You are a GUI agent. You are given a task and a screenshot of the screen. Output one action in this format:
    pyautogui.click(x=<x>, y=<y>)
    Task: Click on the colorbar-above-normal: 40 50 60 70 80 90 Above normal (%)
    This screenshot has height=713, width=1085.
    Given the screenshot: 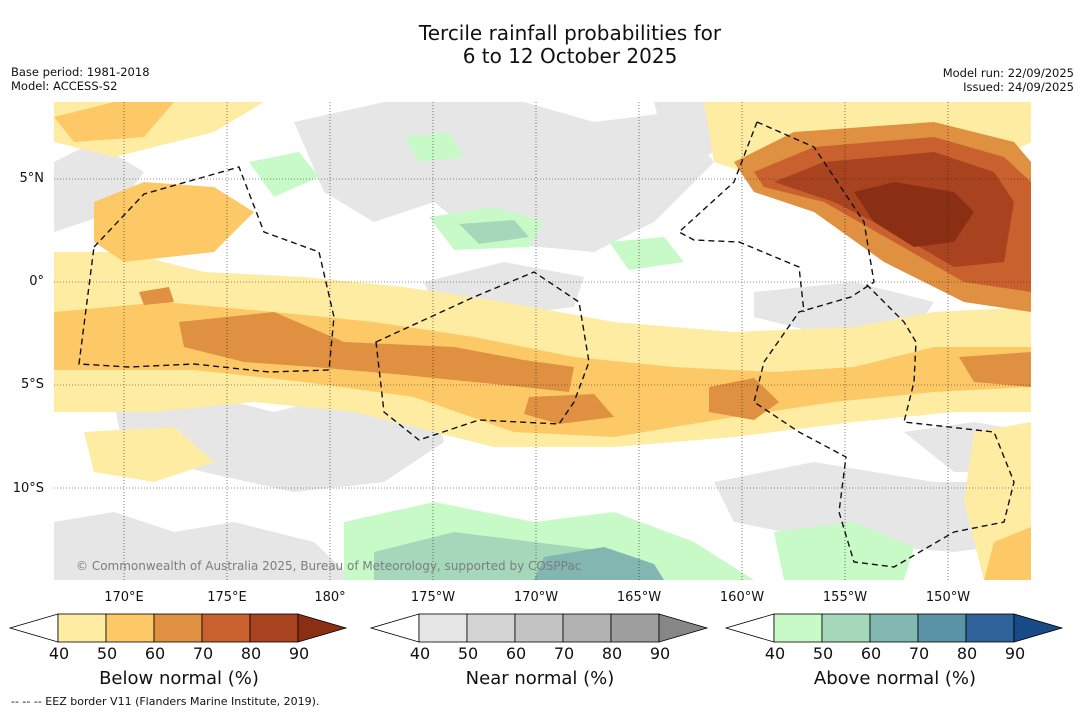 What is the action you would take?
    pyautogui.click(x=895, y=652)
    